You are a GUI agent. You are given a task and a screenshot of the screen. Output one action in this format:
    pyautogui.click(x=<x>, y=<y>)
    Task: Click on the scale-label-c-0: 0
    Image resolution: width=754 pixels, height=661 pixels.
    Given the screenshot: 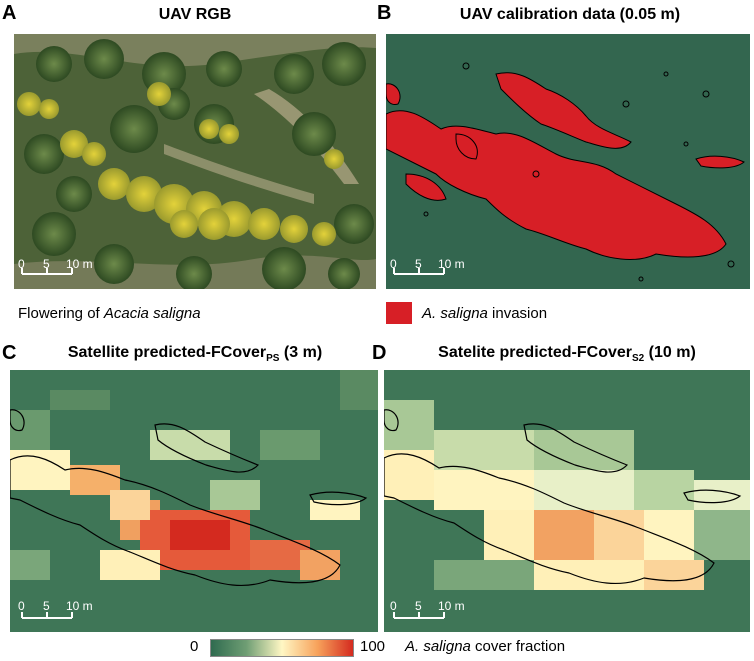 What is the action you would take?
    pyautogui.click(x=21, y=606)
    